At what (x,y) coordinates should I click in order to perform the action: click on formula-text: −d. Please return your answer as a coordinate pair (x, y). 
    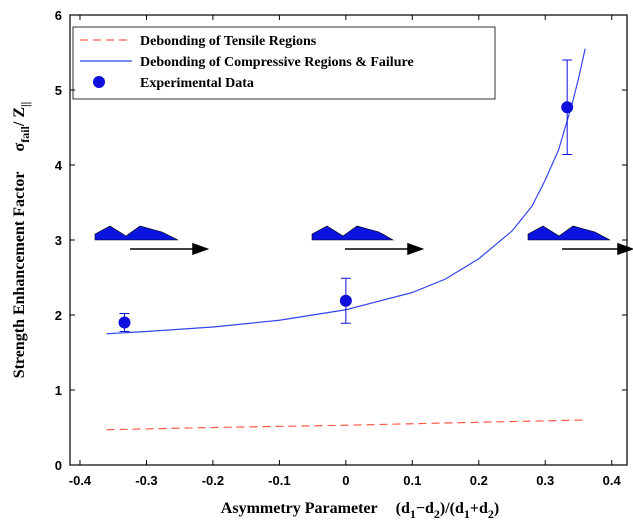
    Looking at the image, I should click on (425, 508).